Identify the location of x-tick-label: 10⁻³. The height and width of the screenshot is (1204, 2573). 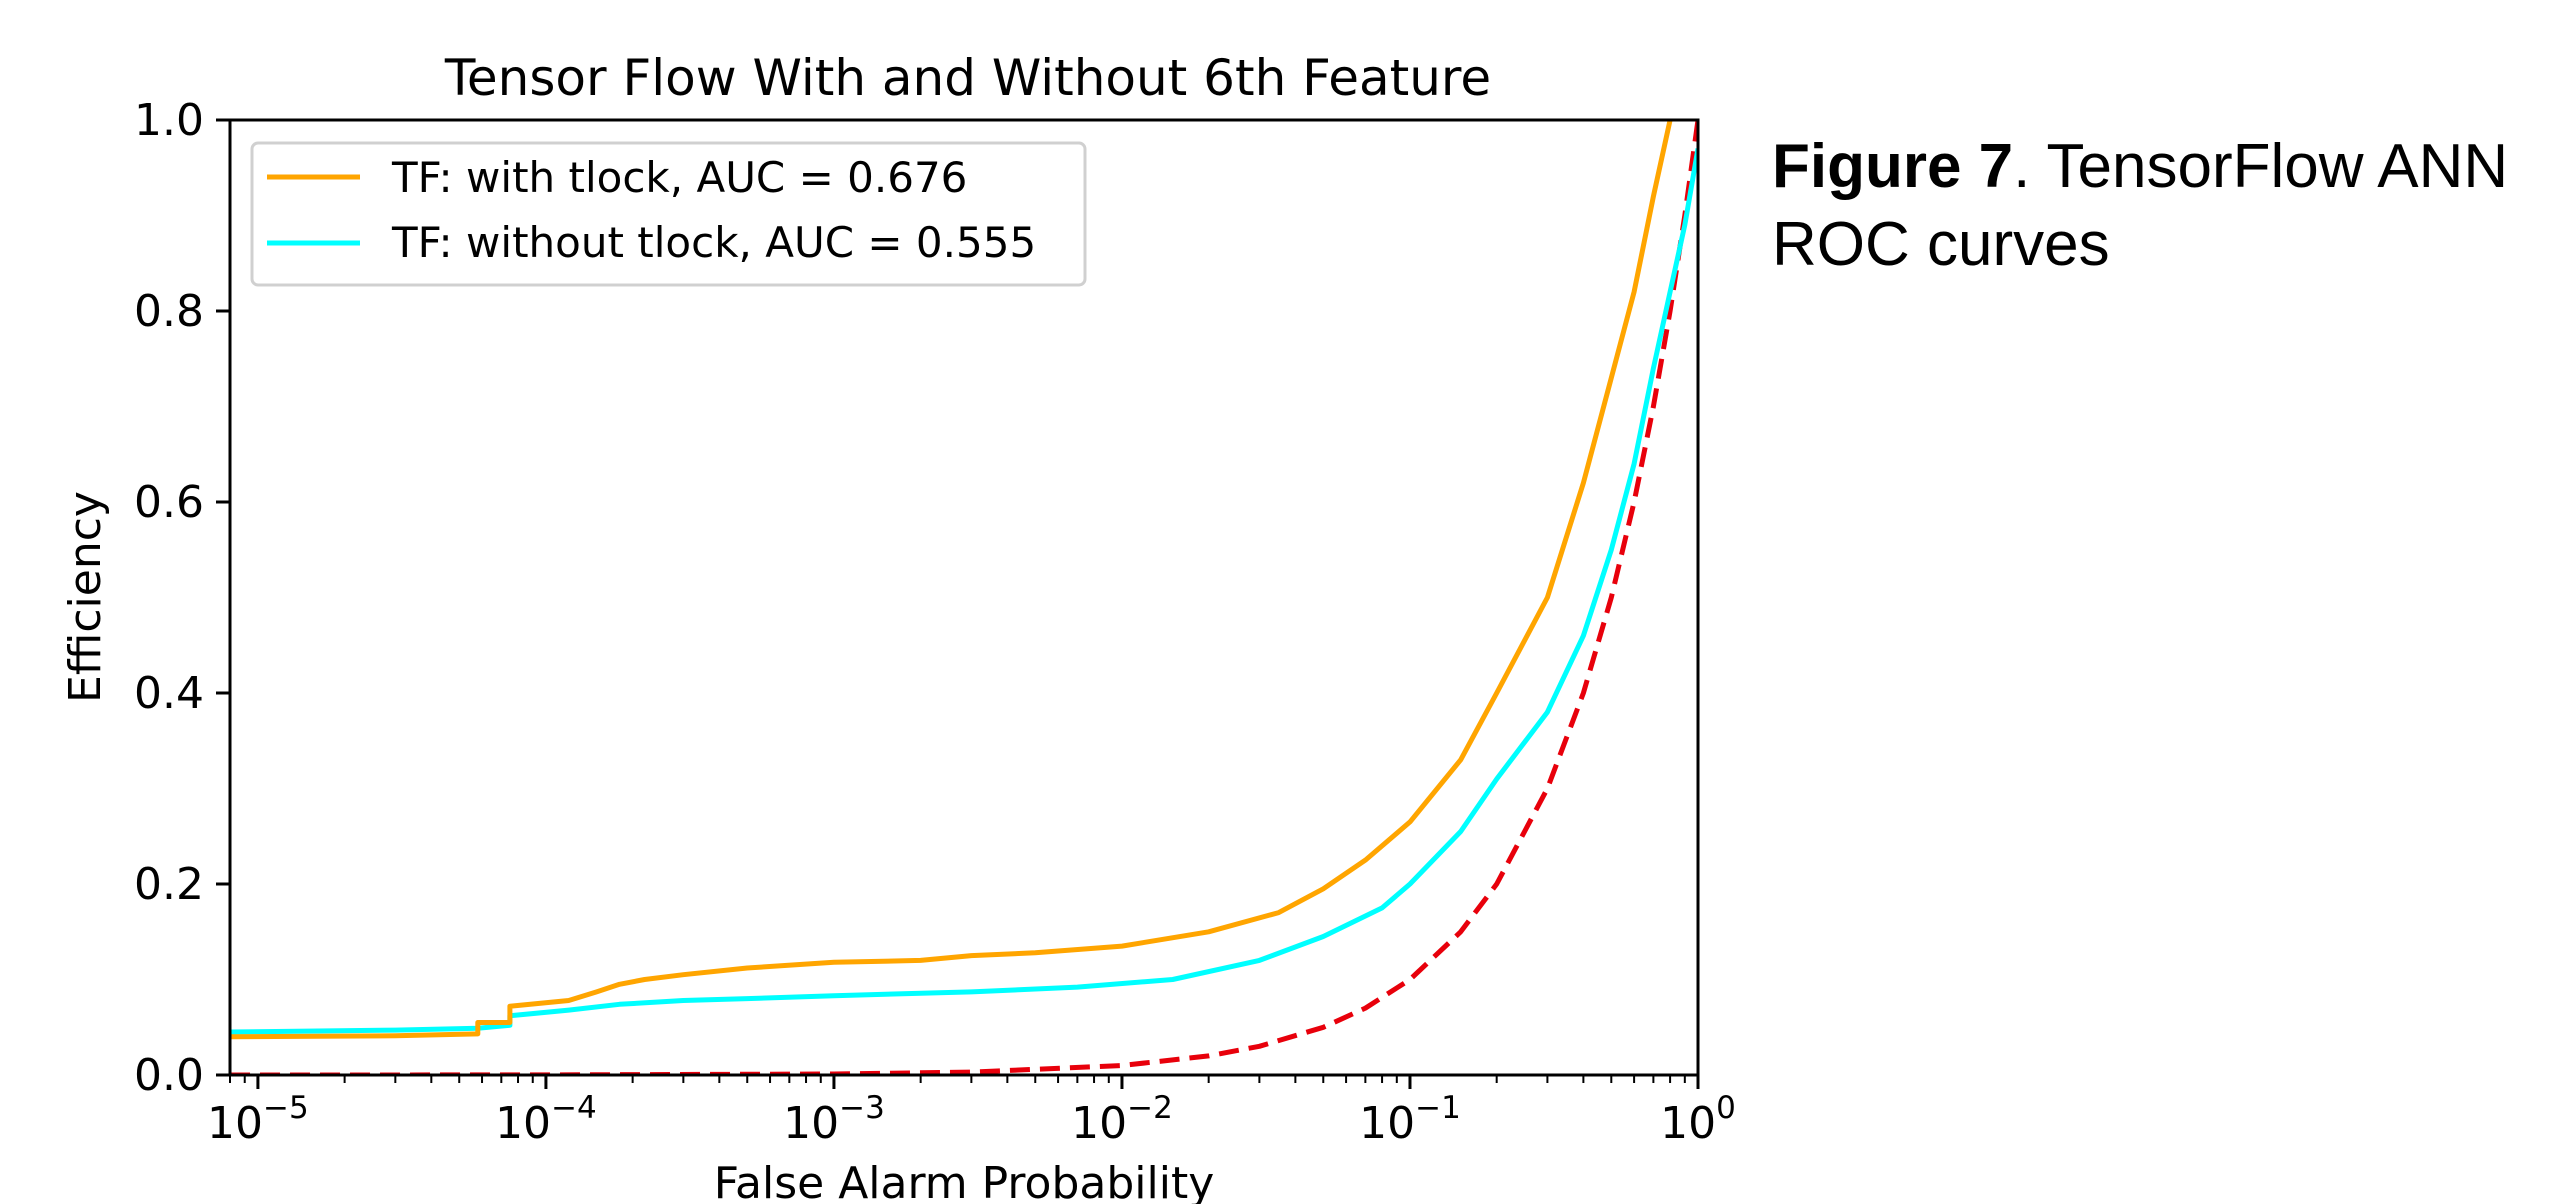
(834, 1119).